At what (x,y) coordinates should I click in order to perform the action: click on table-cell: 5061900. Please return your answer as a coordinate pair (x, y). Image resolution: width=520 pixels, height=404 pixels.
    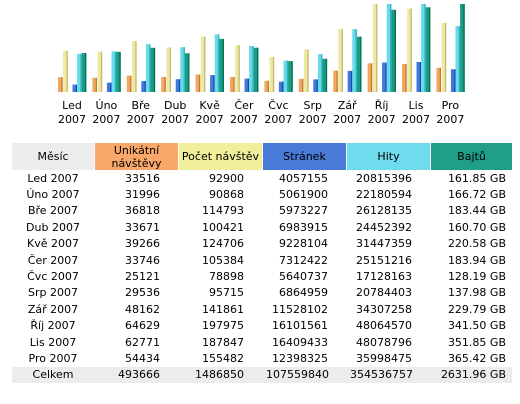
    Looking at the image, I should click on (303, 195).